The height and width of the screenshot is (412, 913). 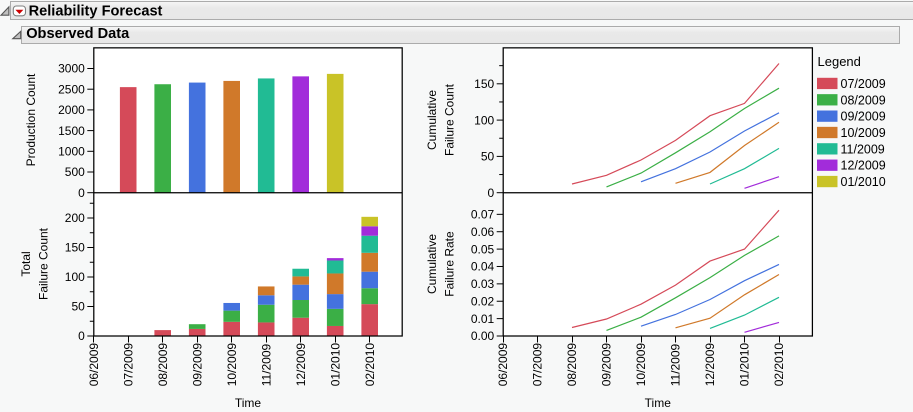 I want to click on svg-text: 0.07, so click(x=483, y=215).